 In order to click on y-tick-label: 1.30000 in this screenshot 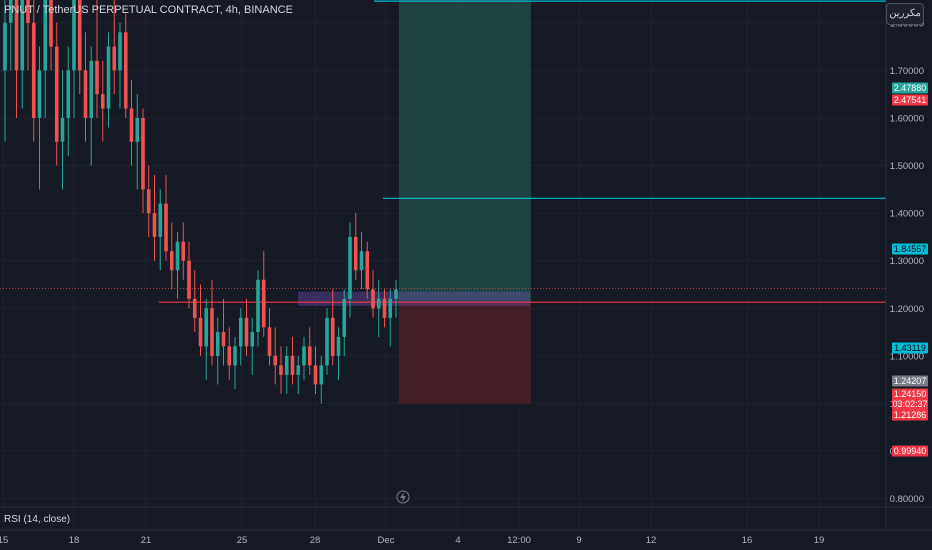, I will do `click(907, 261)`.